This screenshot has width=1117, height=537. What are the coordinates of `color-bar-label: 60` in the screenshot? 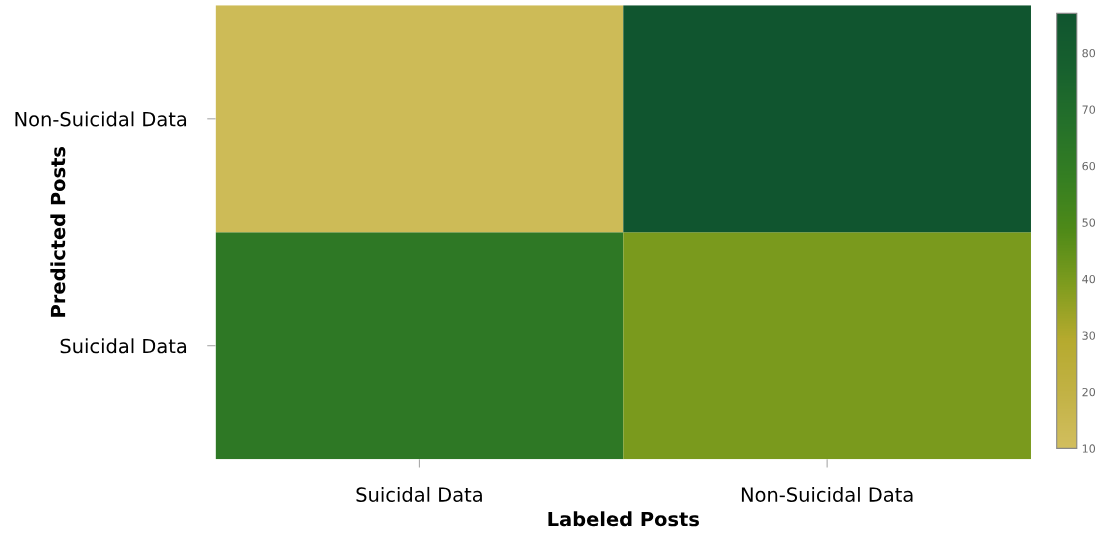 It's located at (1089, 166).